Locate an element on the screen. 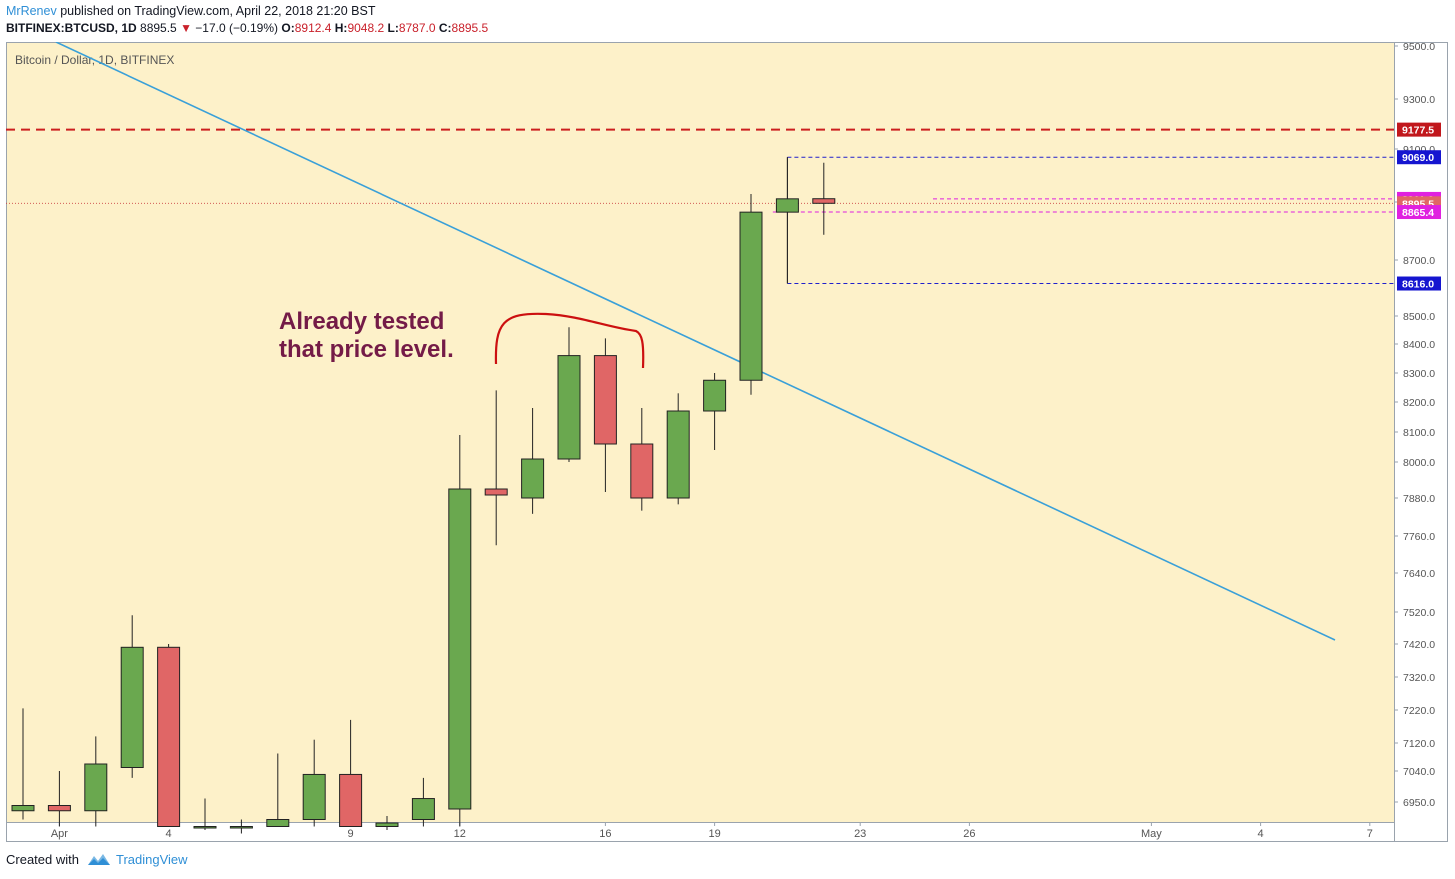 This screenshot has width=1455, height=879. footer: Created with TradingView is located at coordinates (97, 859).